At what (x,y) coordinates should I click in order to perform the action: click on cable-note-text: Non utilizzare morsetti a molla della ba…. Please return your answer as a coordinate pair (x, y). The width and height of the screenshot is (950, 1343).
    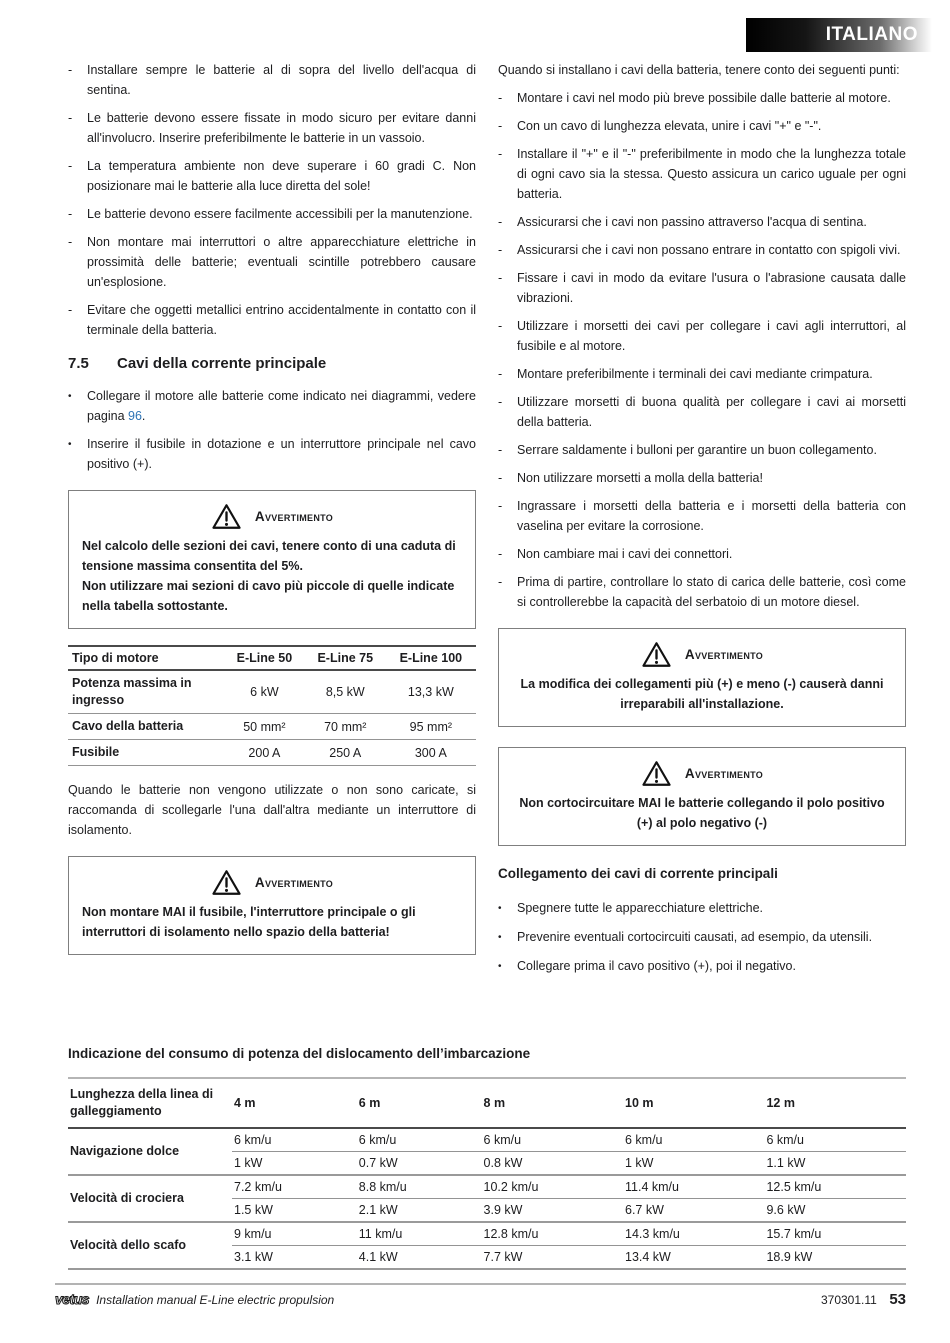
    Looking at the image, I should click on (640, 478).